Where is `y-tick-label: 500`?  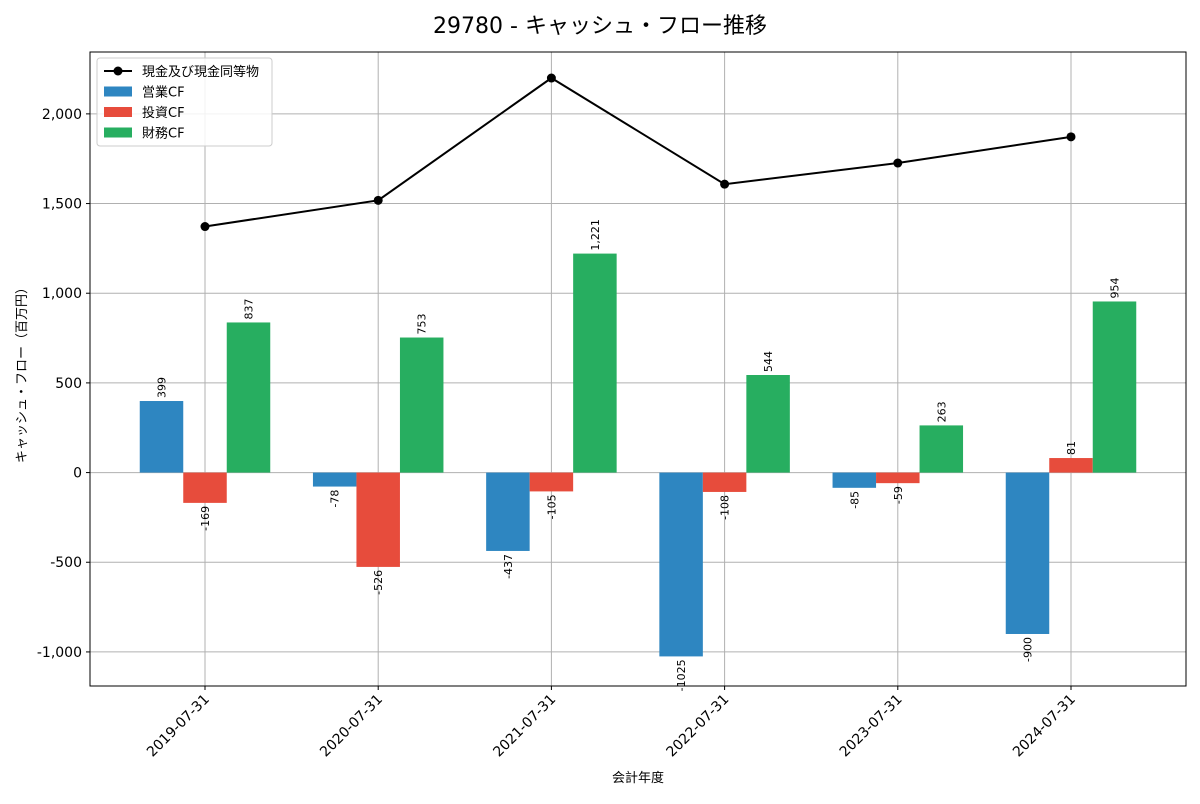
y-tick-label: 500 is located at coordinates (68, 384).